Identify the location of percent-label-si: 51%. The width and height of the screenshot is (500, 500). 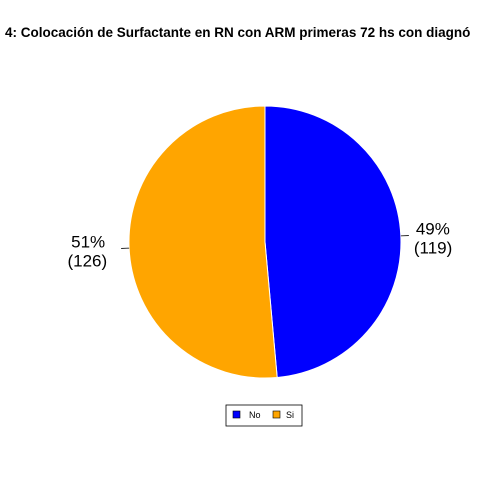
(88, 242).